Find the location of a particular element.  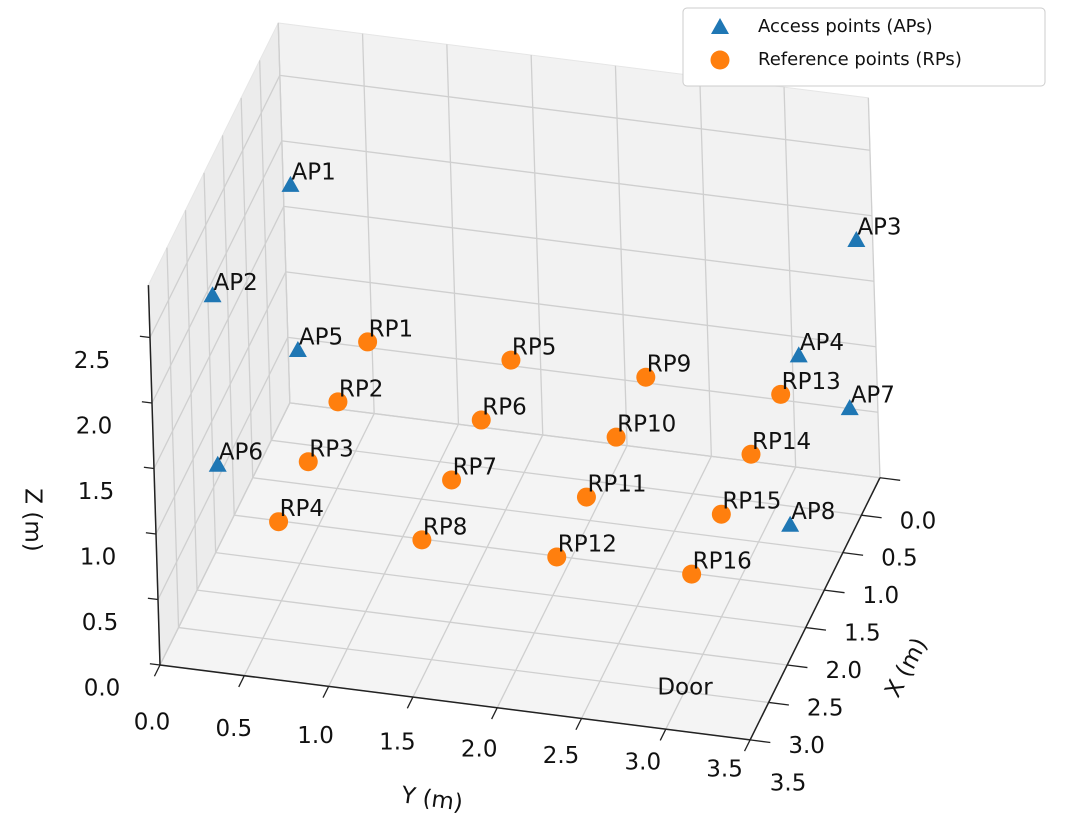

y-tick-label: 2.0 is located at coordinates (479, 749).